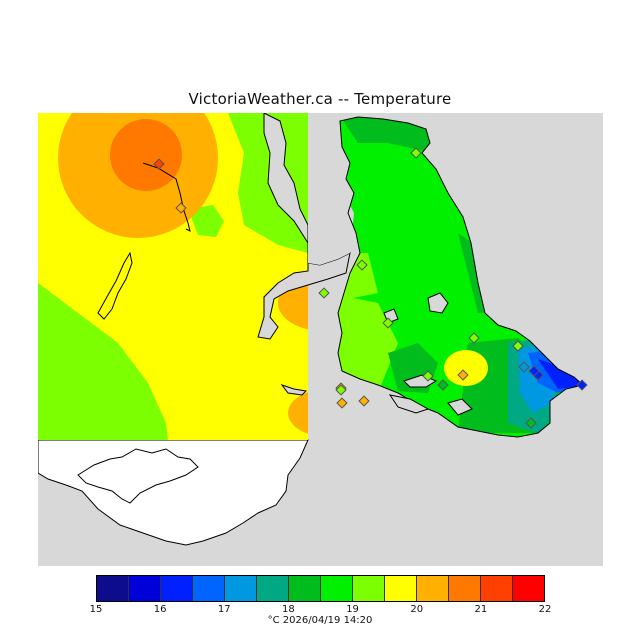 This screenshot has height=640, width=640. What do you see at coordinates (288, 609) in the screenshot?
I see `legend-tick-label: 18` at bounding box center [288, 609].